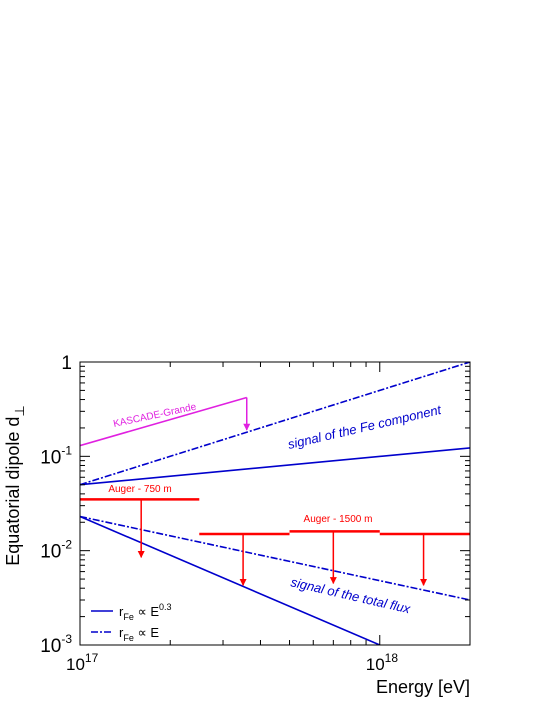 Image resolution: width=545 pixels, height=705 pixels. What do you see at coordinates (56, 644) in the screenshot?
I see `y-tick-label: 10⁻³` at bounding box center [56, 644].